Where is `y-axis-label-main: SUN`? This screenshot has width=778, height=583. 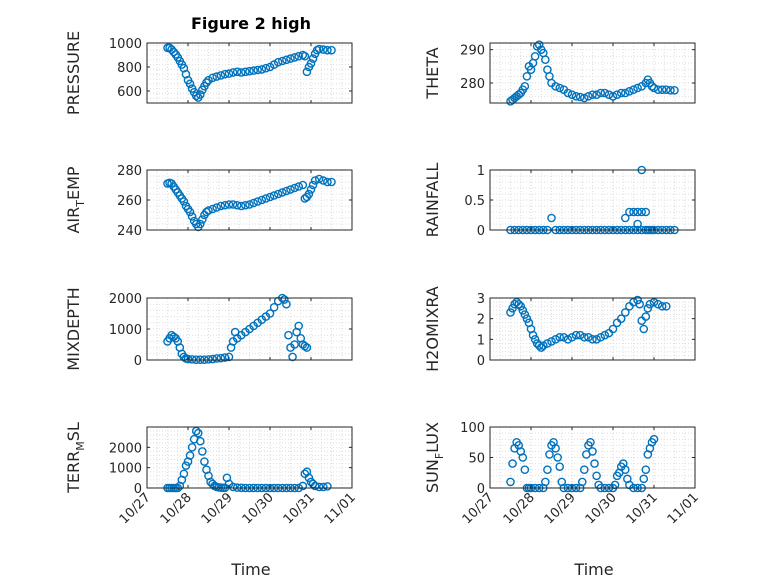 y-axis-label-main: SUN is located at coordinates (432, 476).